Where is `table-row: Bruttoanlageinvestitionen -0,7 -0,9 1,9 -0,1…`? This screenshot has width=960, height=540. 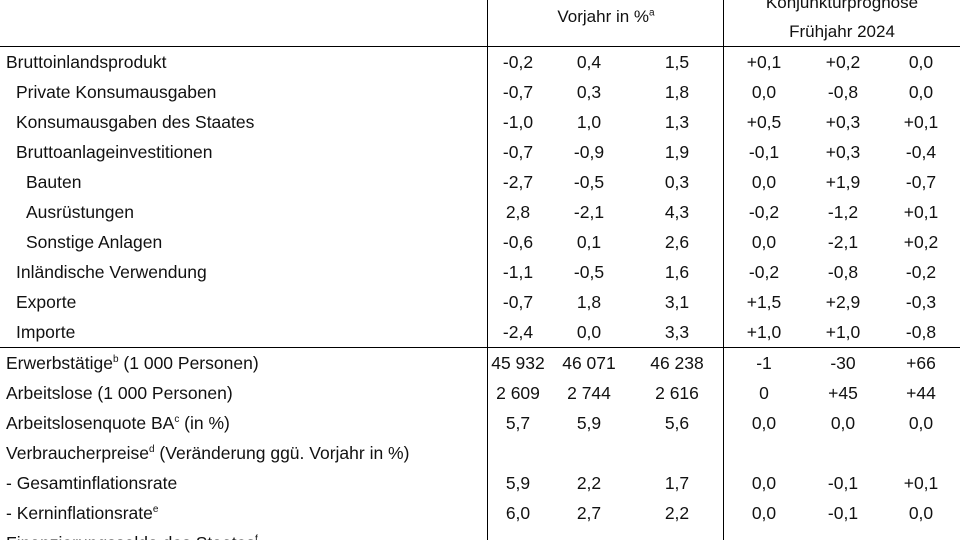 table-row: Bruttoanlageinvestitionen -0,7 -0,9 1,9 -0,1… is located at coordinates (480, 152).